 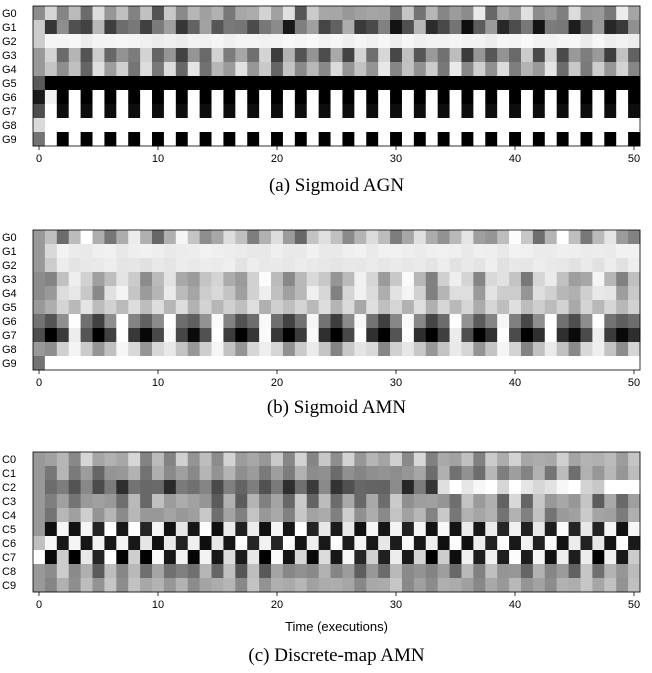 What do you see at coordinates (9, 56) in the screenshot?
I see `row-label: G3` at bounding box center [9, 56].